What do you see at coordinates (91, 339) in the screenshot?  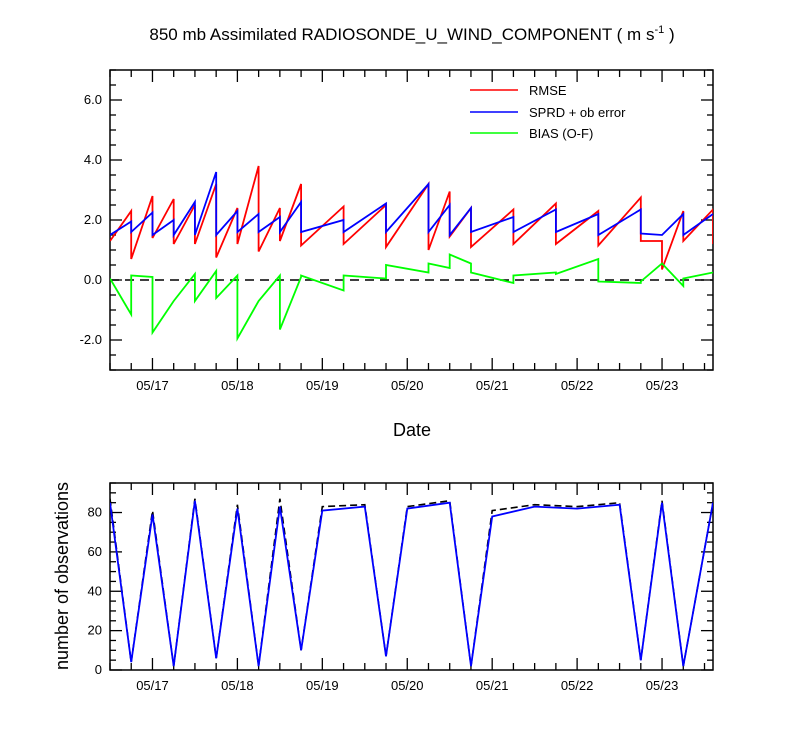 I see `top-y-tick-label: -2.0` at bounding box center [91, 339].